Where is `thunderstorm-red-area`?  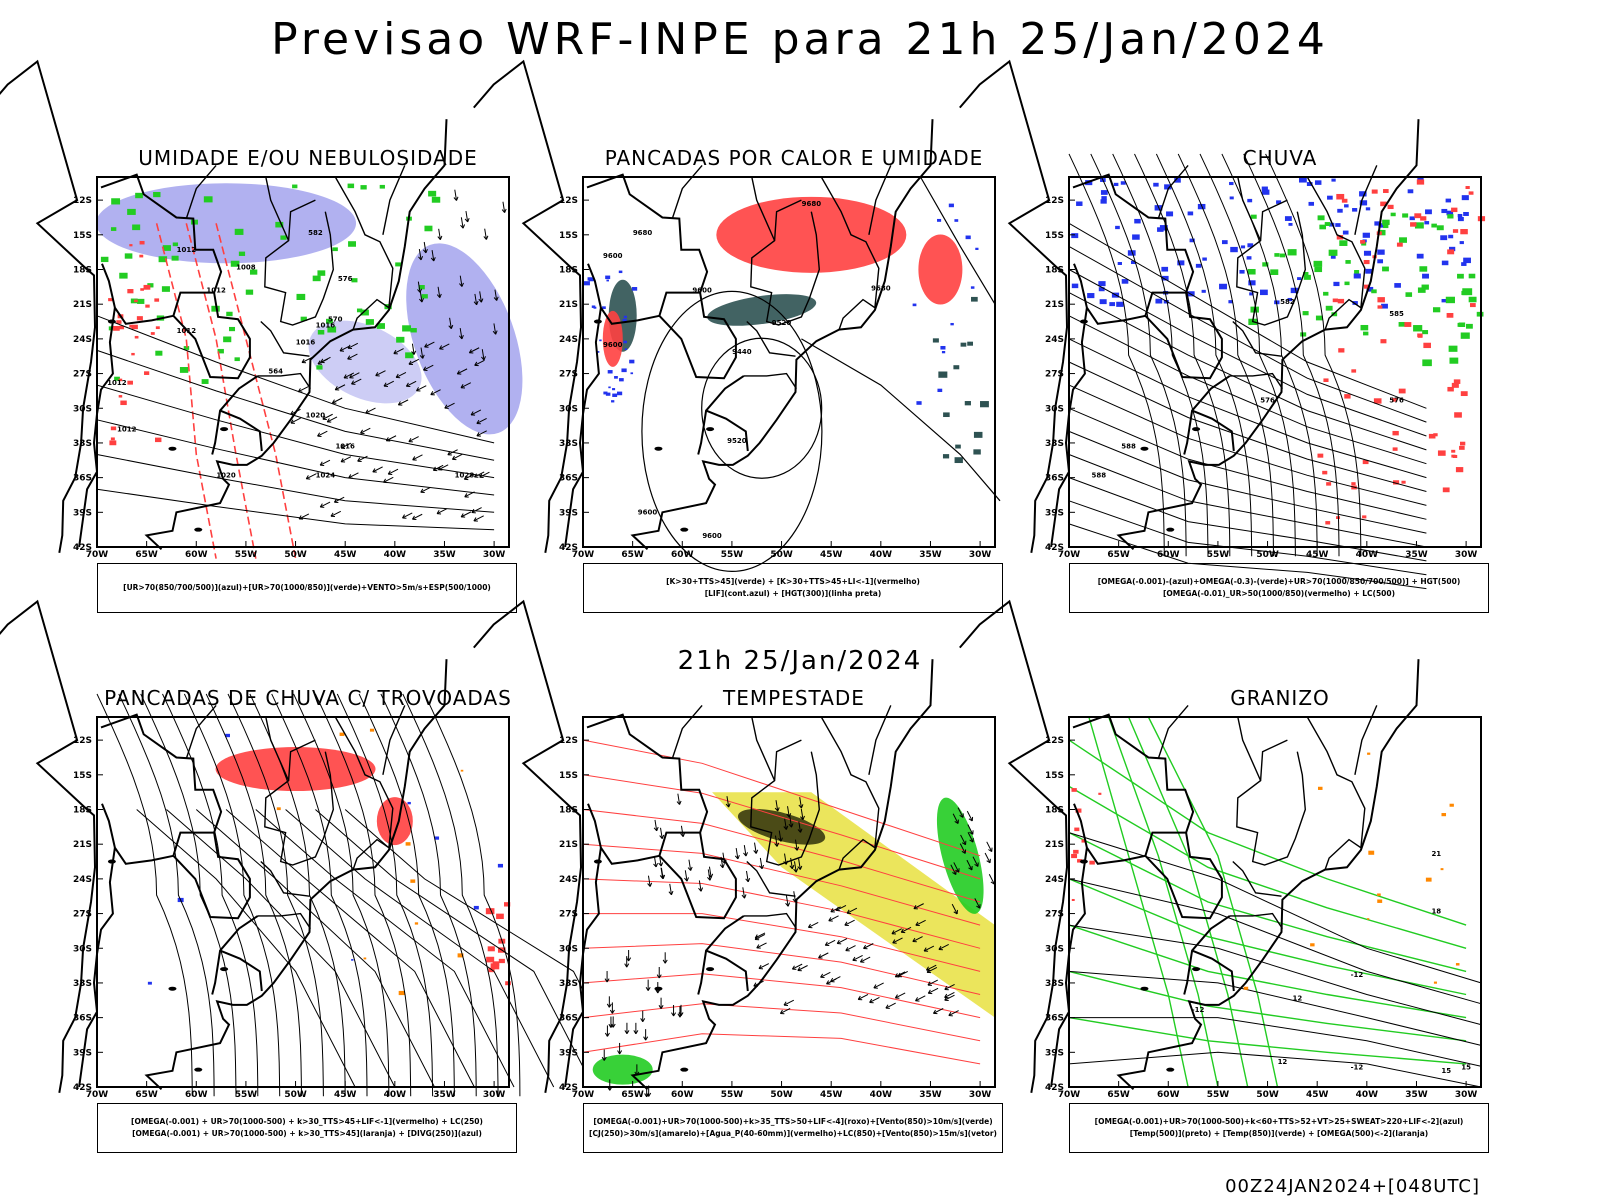 thunderstorm-red-area is located at coordinates (295, 769).